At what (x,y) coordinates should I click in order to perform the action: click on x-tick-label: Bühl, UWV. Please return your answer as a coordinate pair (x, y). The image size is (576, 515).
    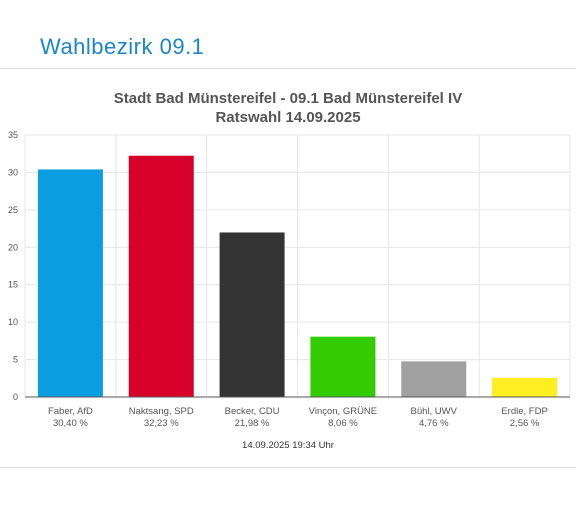
    Looking at the image, I should click on (434, 411).